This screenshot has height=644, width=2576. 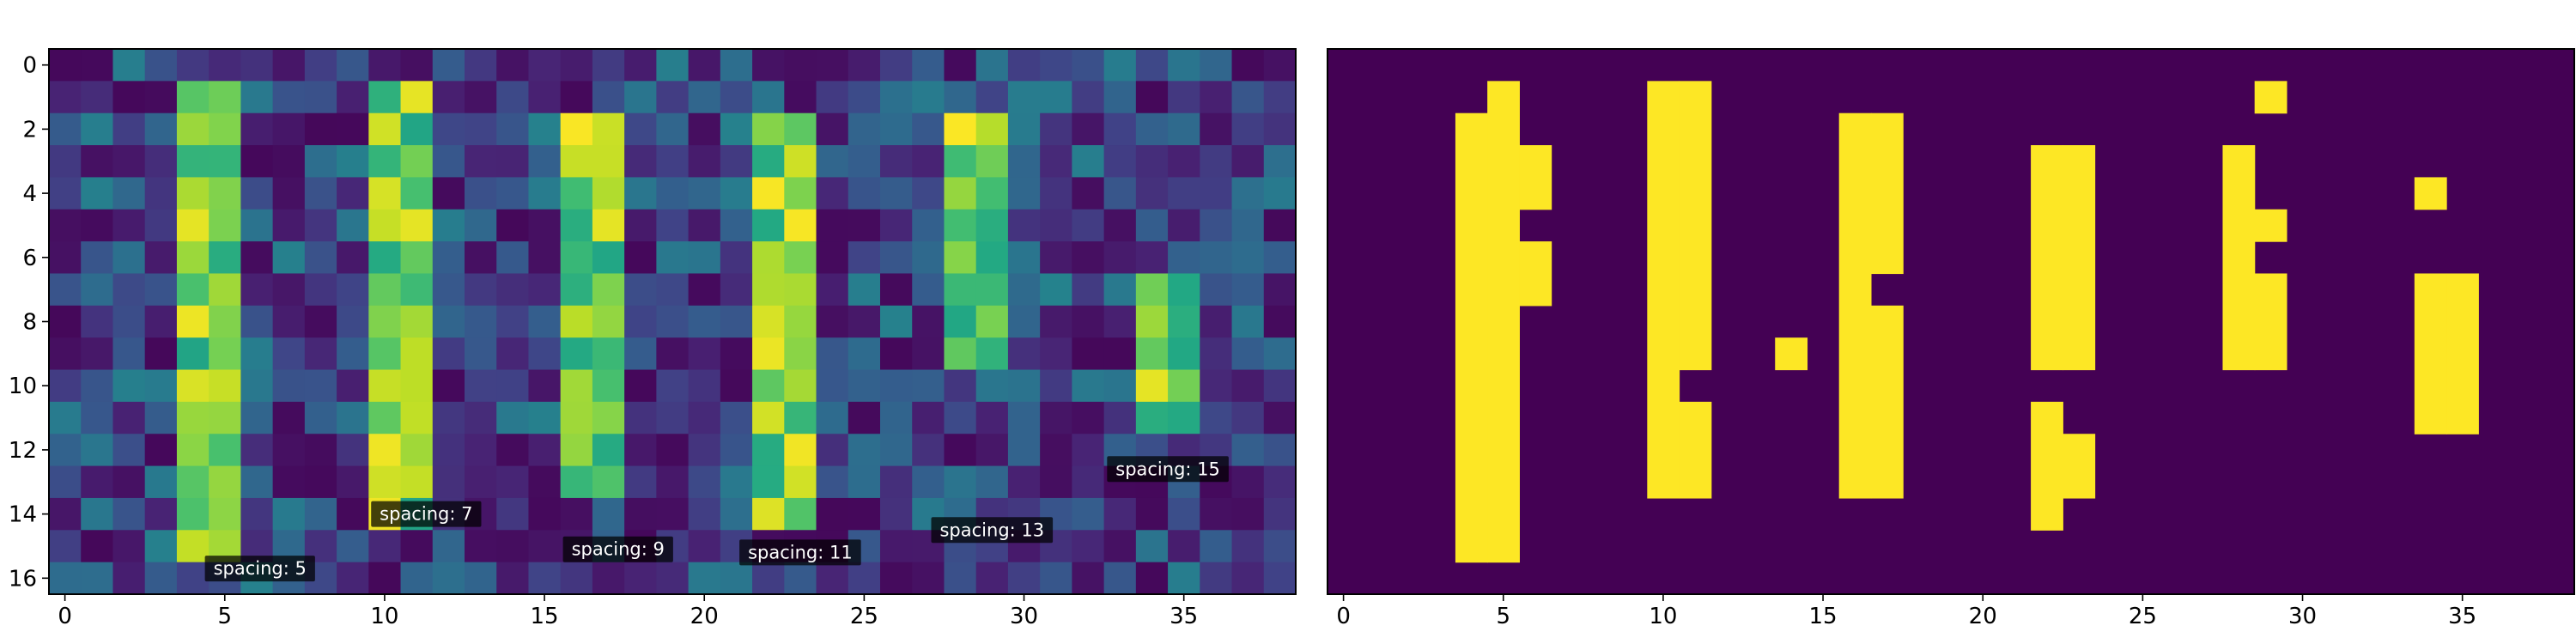 What do you see at coordinates (23, 451) in the screenshot?
I see `y-tick-label: 12` at bounding box center [23, 451].